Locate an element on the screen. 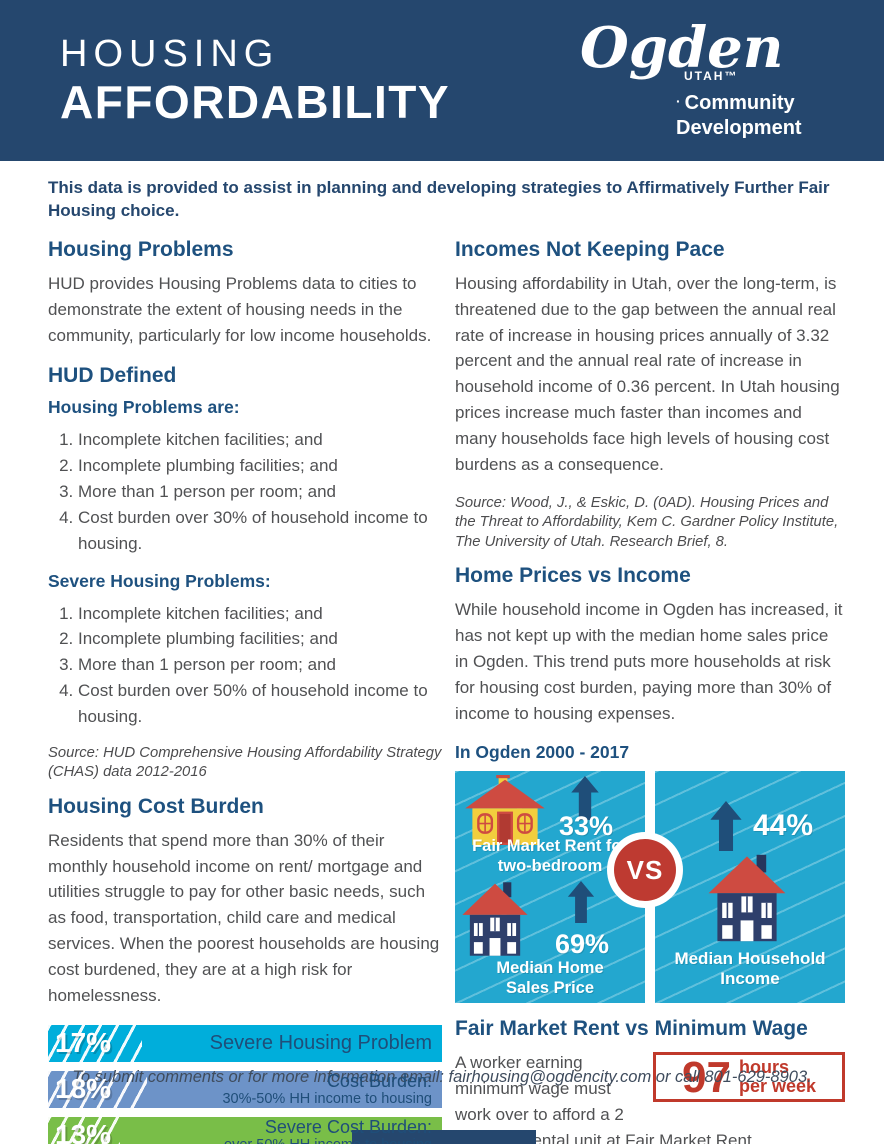 This screenshot has width=884, height=1144. burden-bar-1: 17% Severe Housing Problem is located at coordinates (245, 1043).